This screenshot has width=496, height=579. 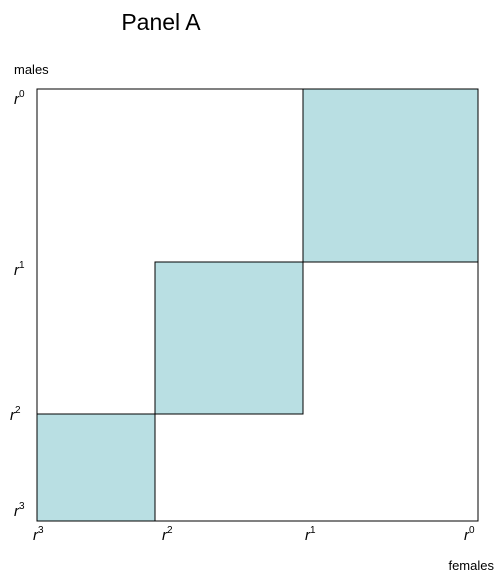 What do you see at coordinates (19, 510) in the screenshot?
I see `y-tick-label: r3` at bounding box center [19, 510].